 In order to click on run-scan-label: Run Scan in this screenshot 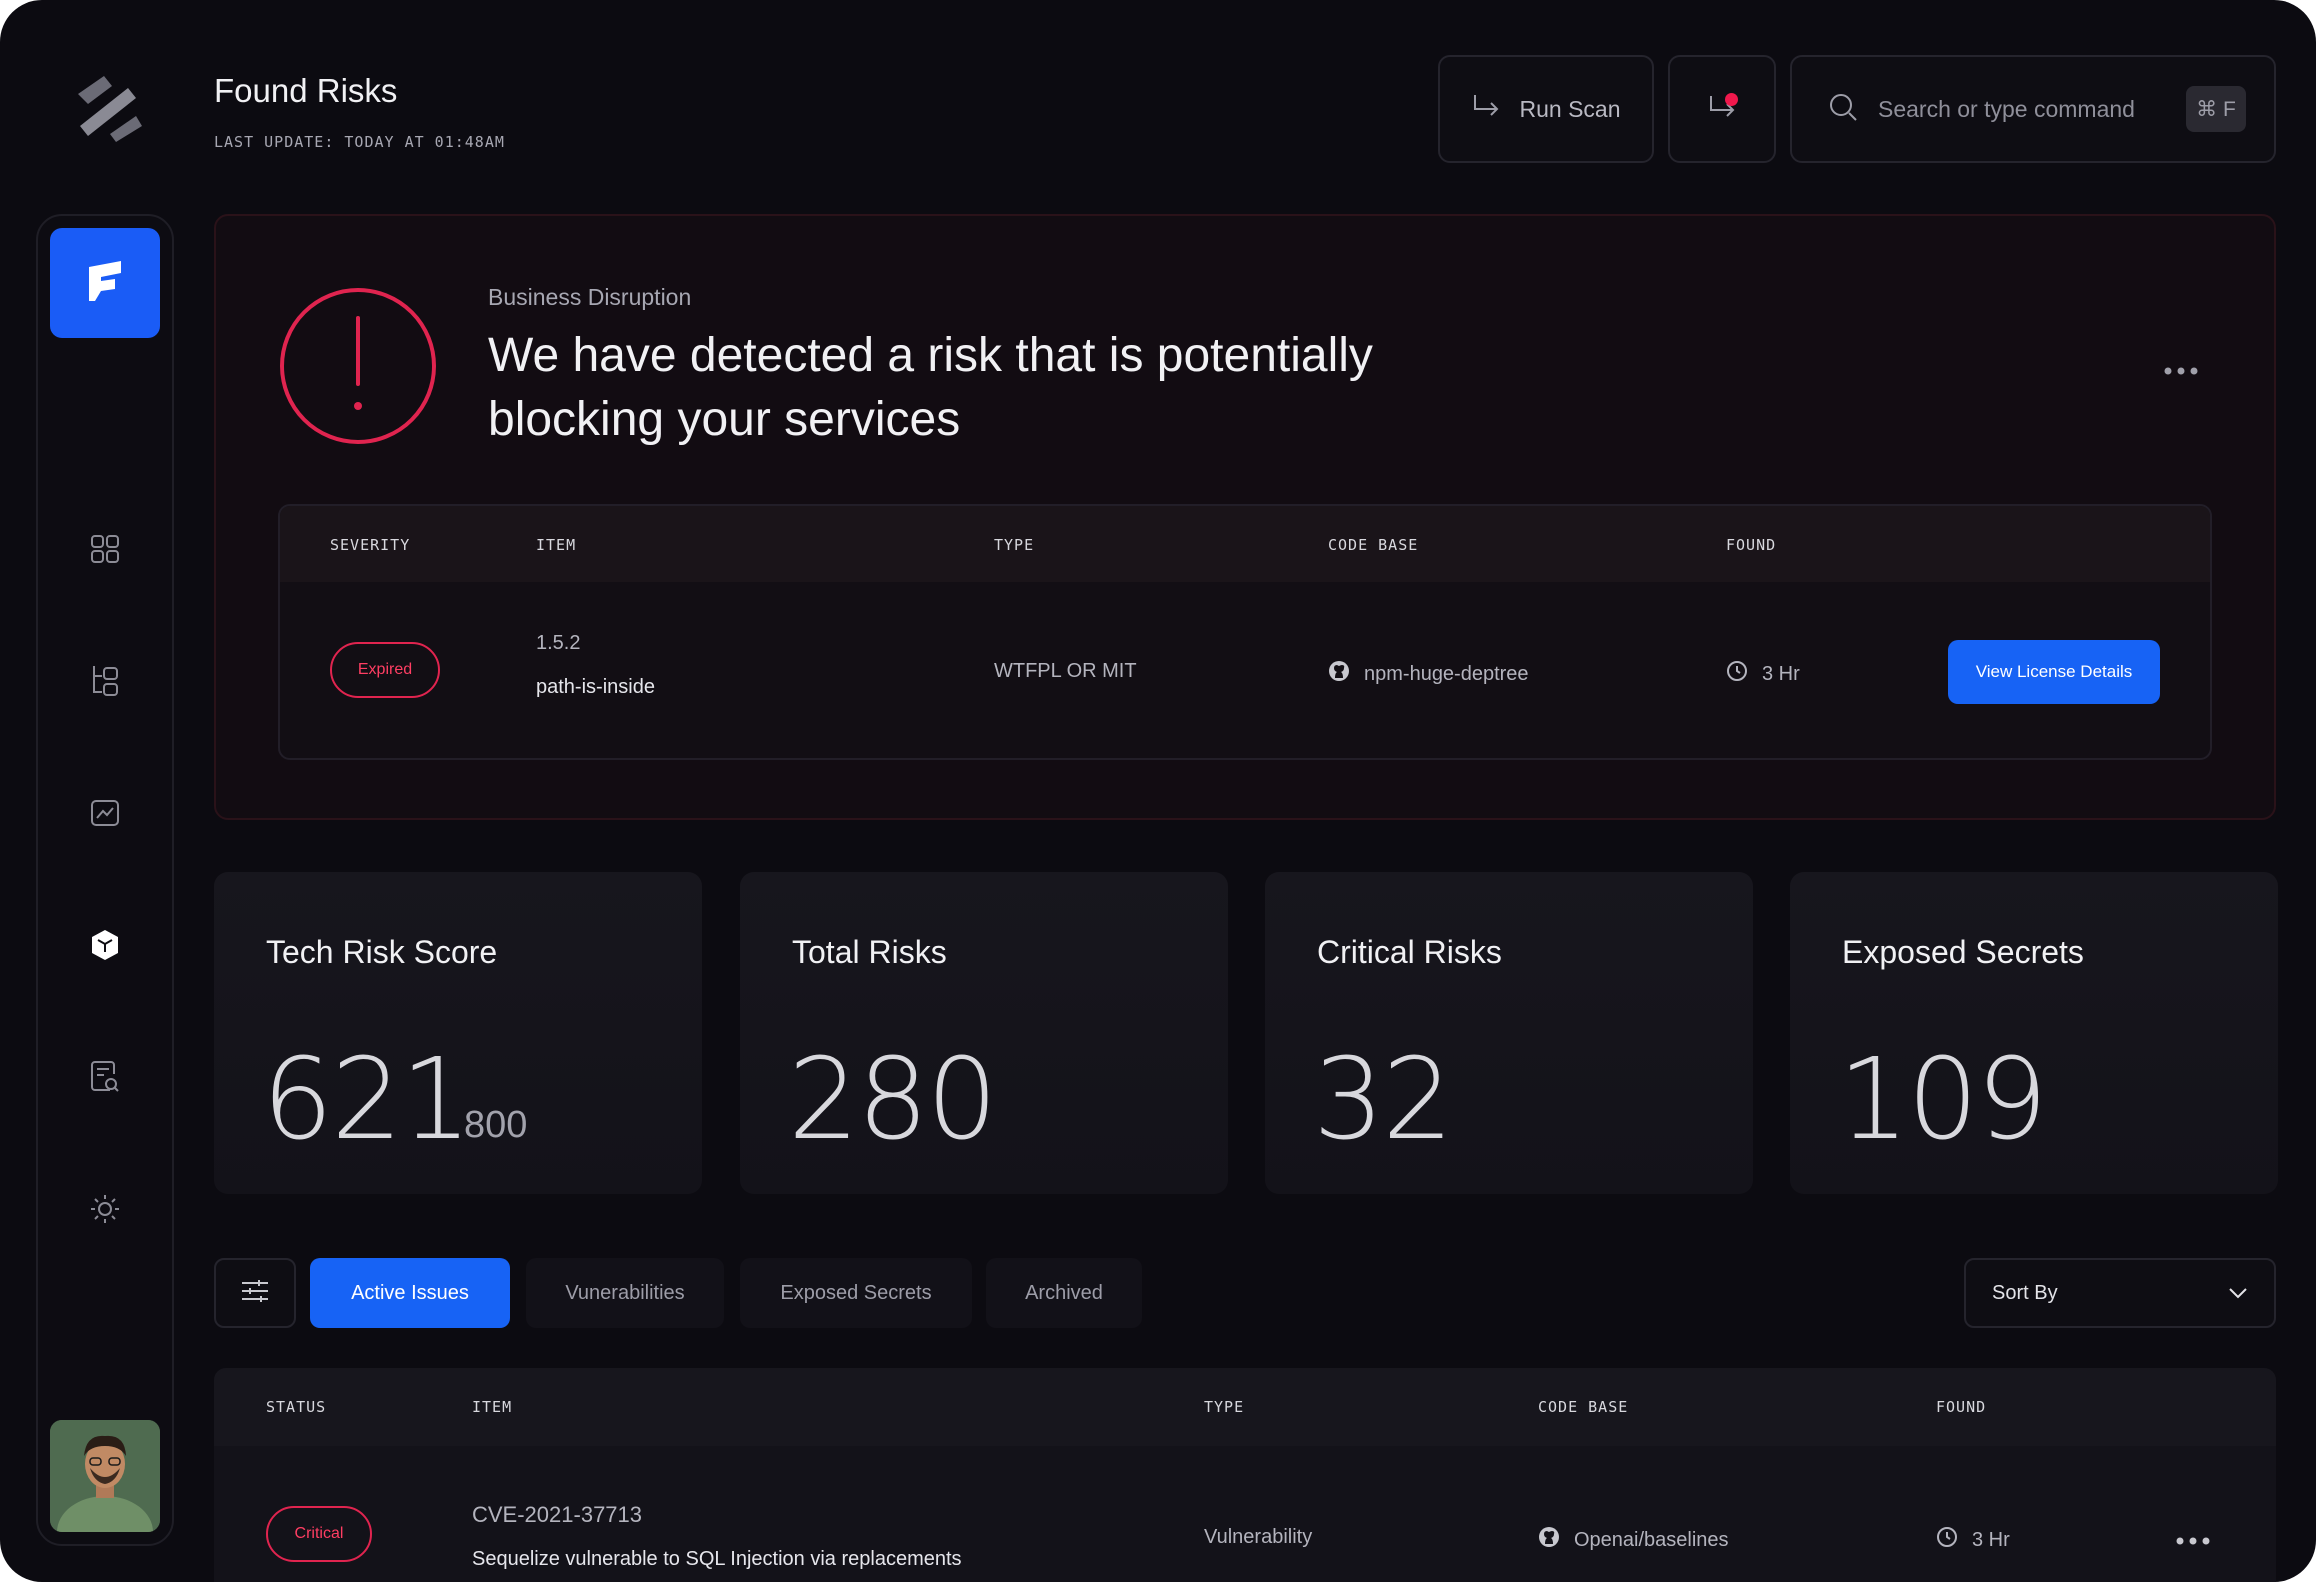, I will do `click(1570, 108)`.